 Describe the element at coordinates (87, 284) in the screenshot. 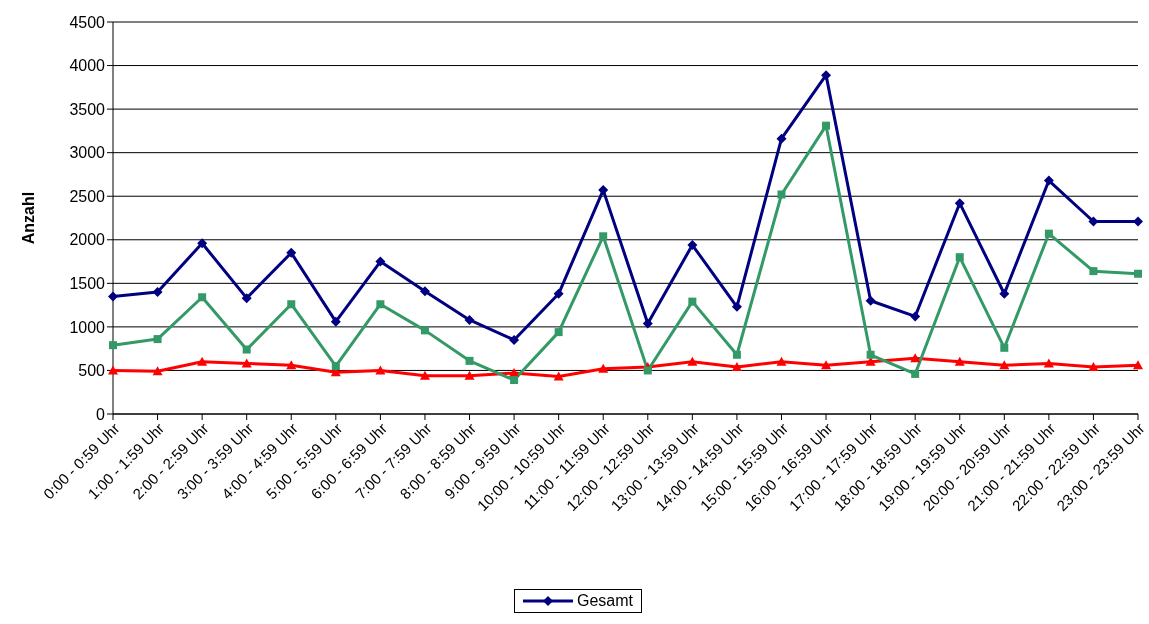

I see `y-tick-label: 1500` at that location.